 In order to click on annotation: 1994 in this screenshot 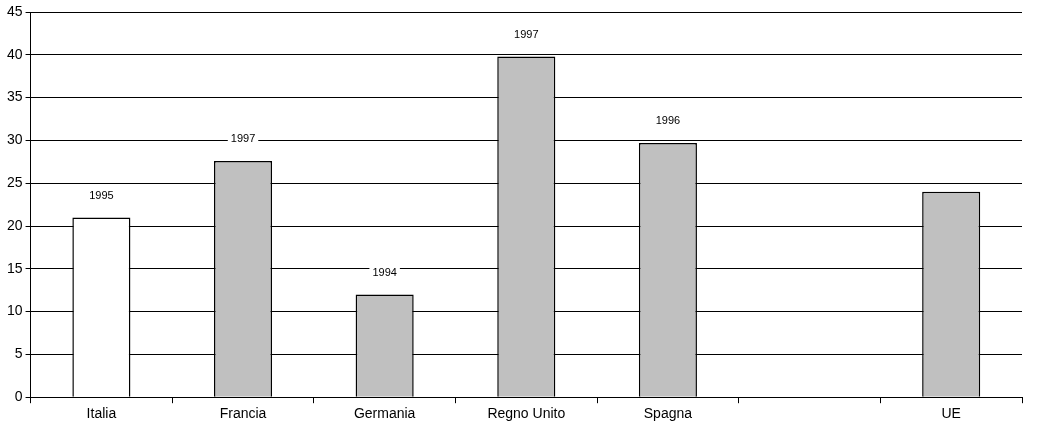, I will do `click(384, 272)`.